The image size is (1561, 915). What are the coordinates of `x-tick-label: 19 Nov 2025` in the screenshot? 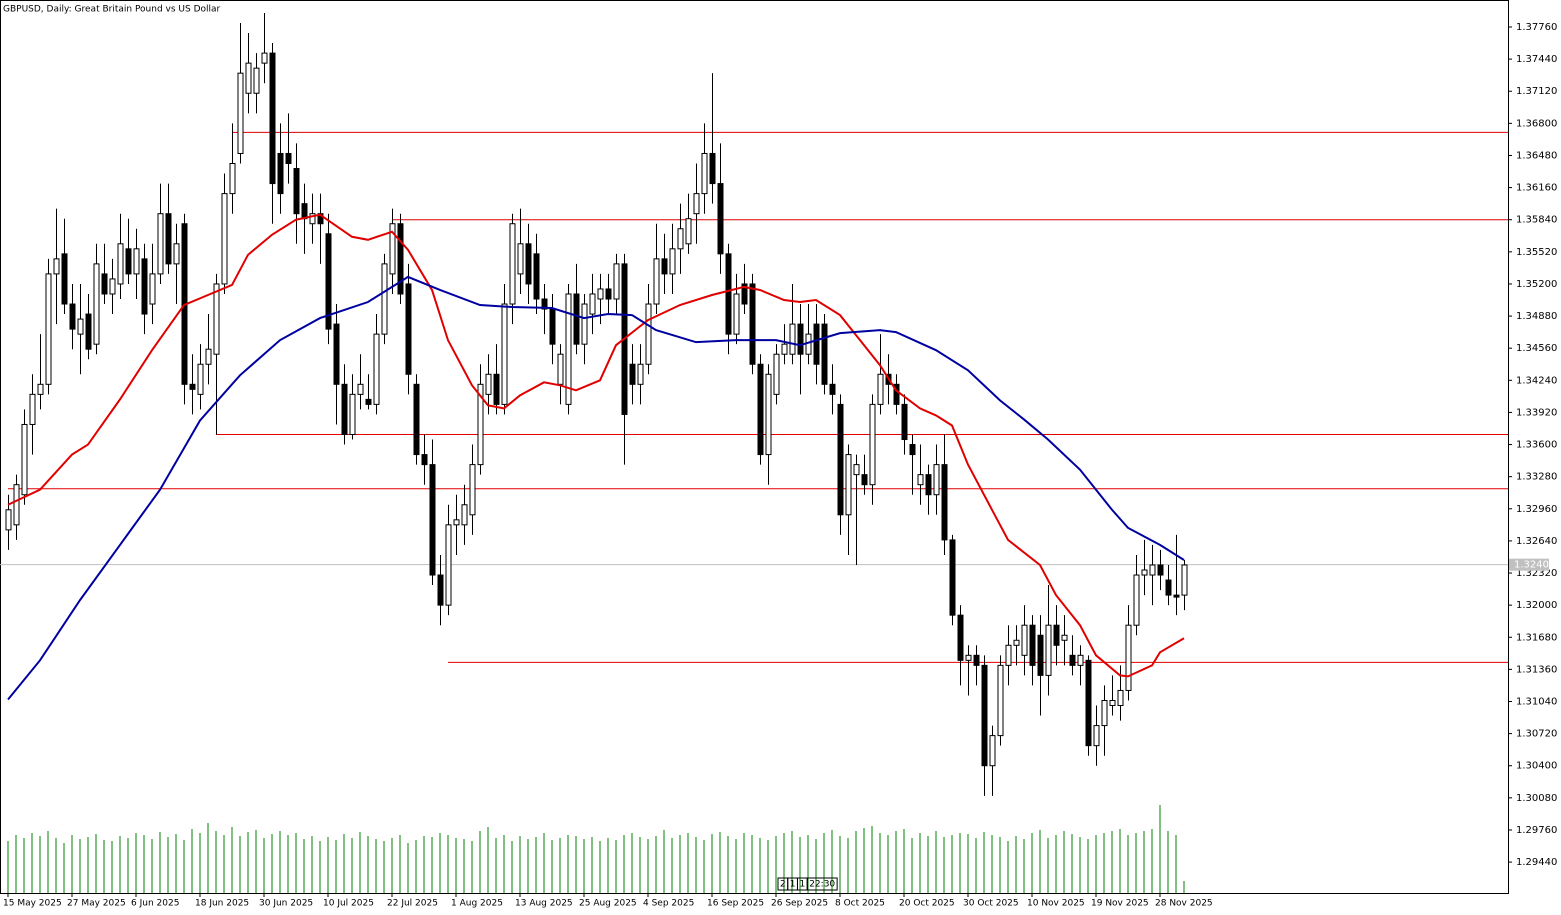 It's located at (1120, 904).